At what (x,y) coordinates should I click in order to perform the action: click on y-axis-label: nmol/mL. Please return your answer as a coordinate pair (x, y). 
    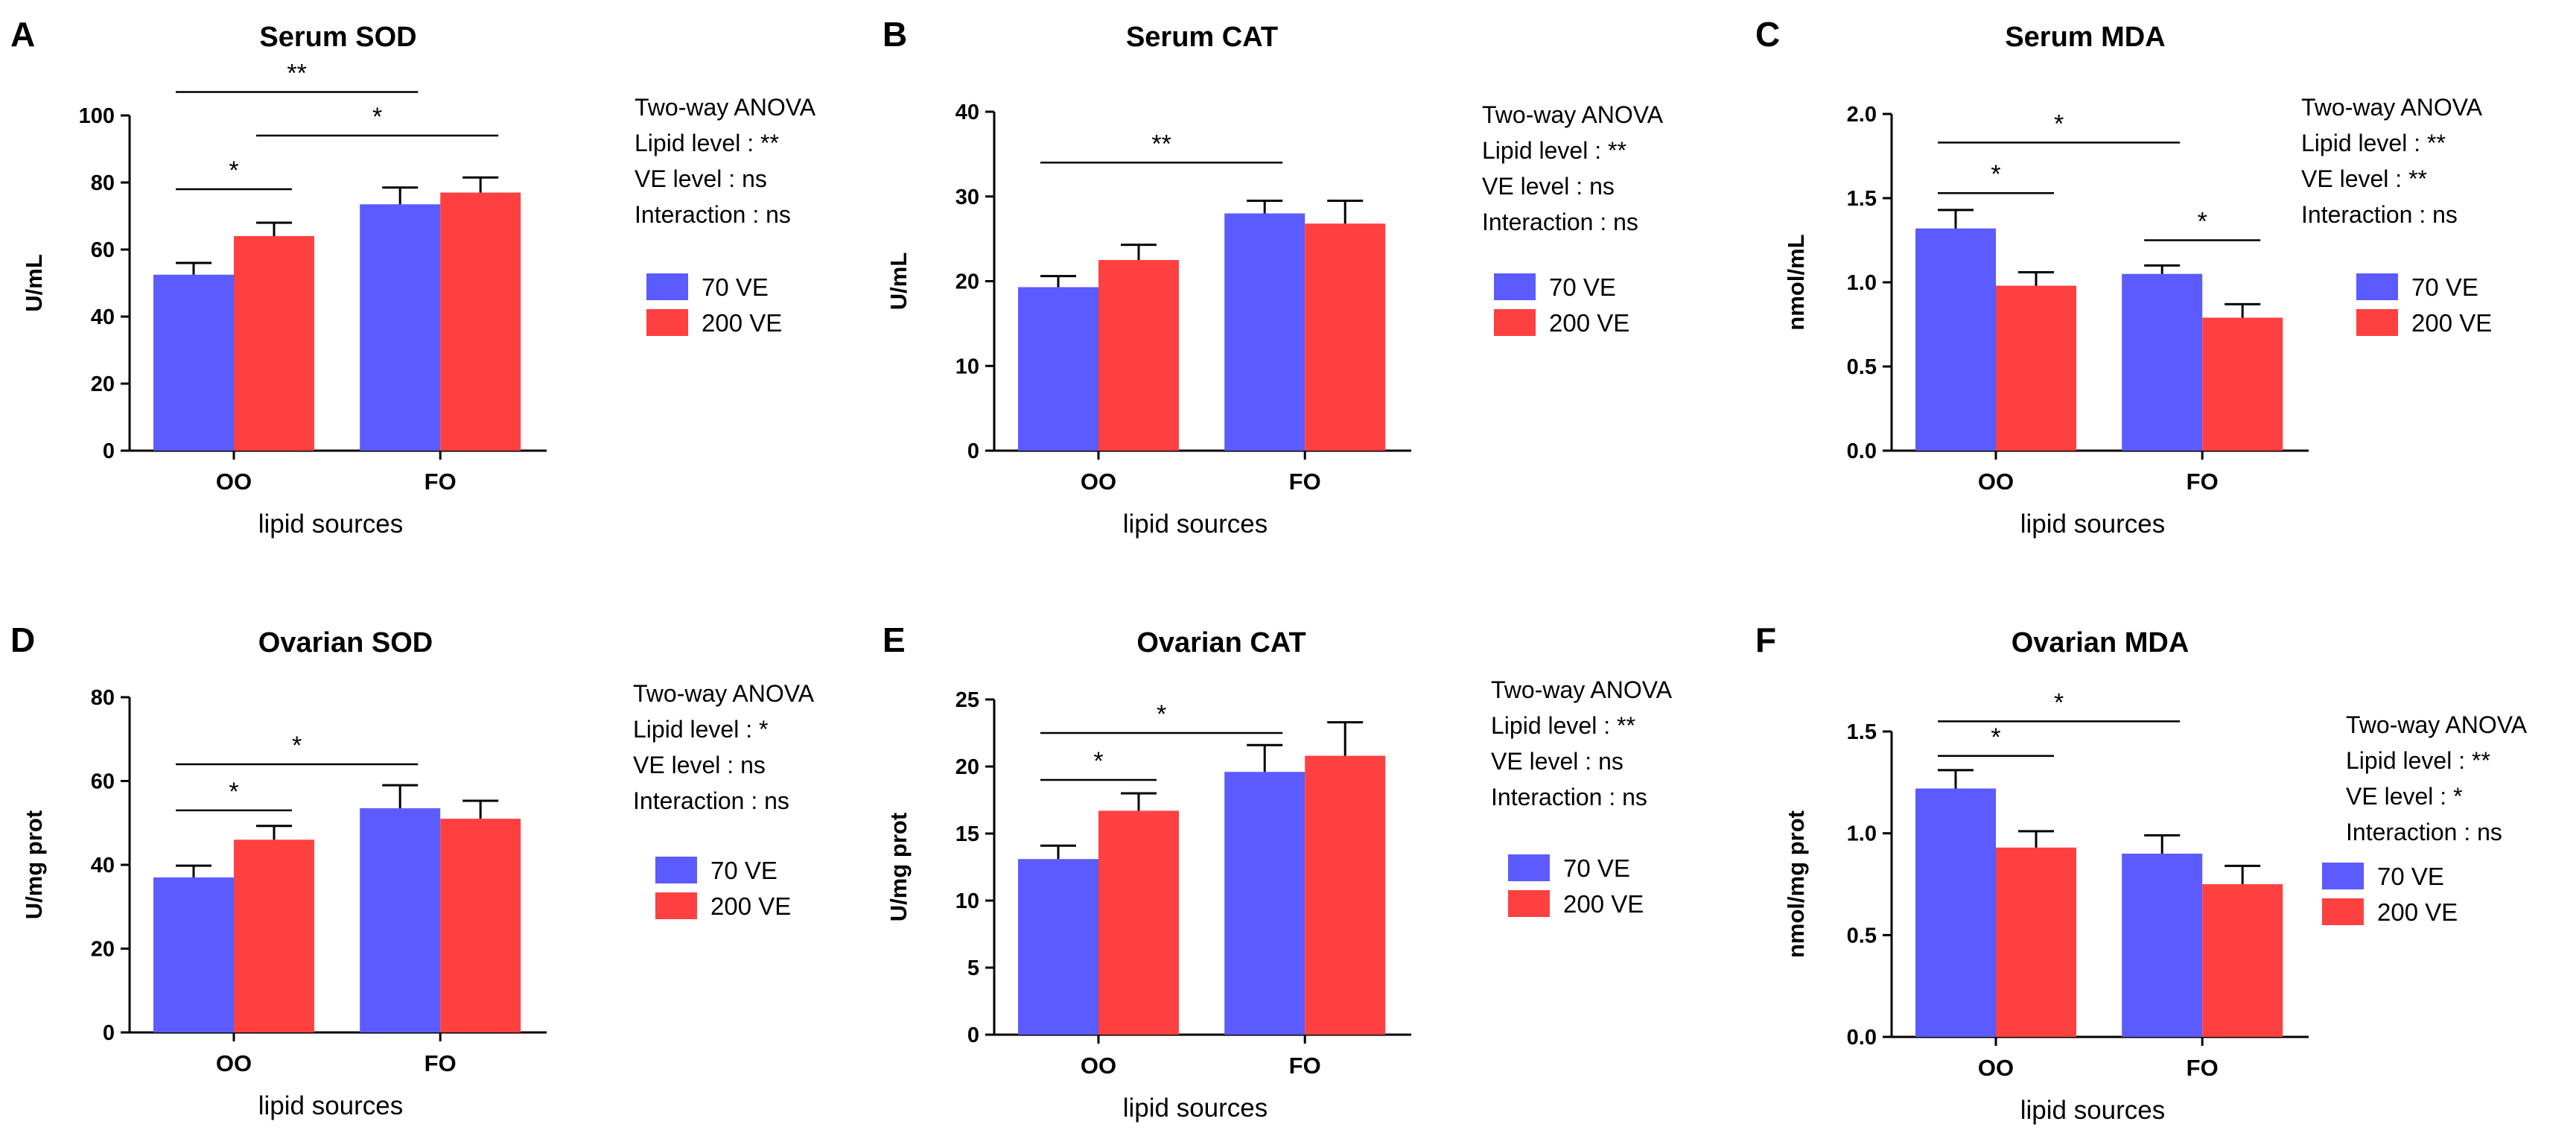
    Looking at the image, I should click on (1796, 282).